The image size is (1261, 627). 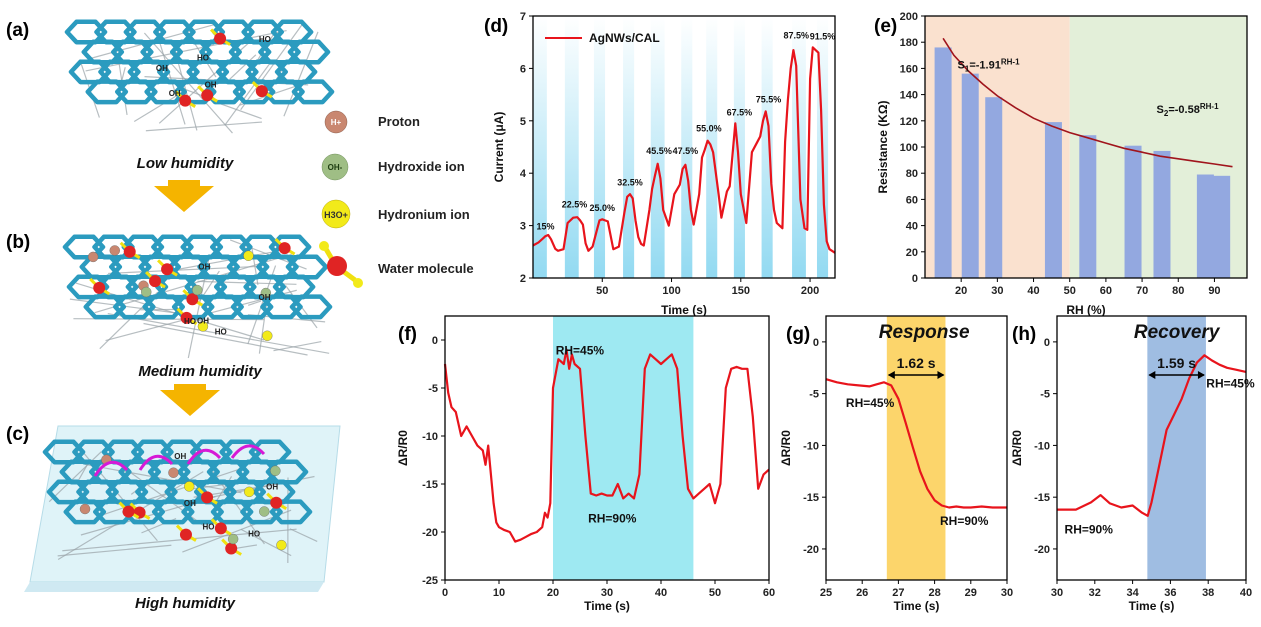 What do you see at coordinates (826, 593) in the screenshot?
I see `x-tick-label: 25` at bounding box center [826, 593].